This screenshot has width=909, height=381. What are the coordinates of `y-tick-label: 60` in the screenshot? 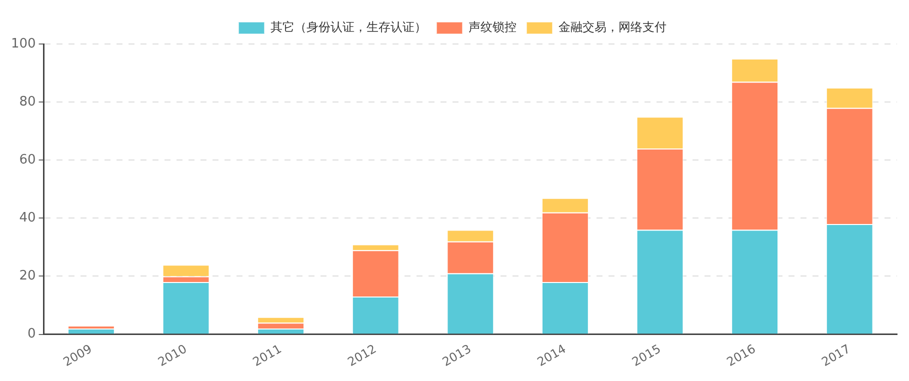 It's located at (27, 160).